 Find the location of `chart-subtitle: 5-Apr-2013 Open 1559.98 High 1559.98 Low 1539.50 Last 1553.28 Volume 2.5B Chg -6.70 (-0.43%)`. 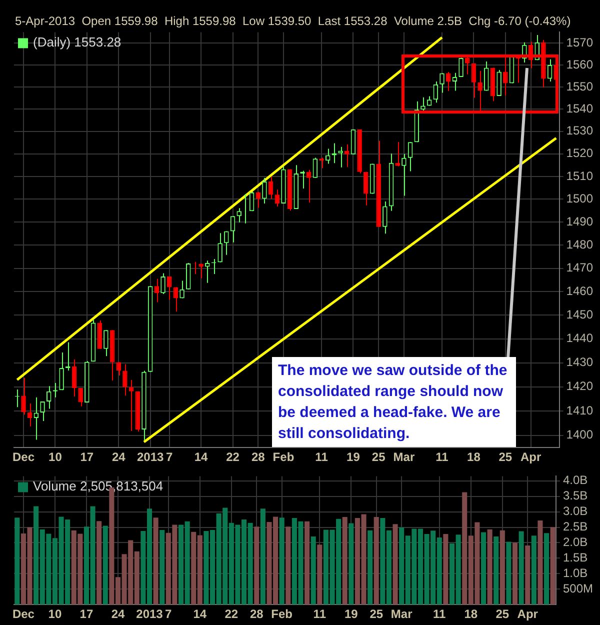

chart-subtitle: 5-Apr-2013 Open 1559.98 High 1559.98 Low 1539.50 Last 1553.28 Volume 2.5B Chg -6.70 (-0.43%) is located at coordinates (293, 21).